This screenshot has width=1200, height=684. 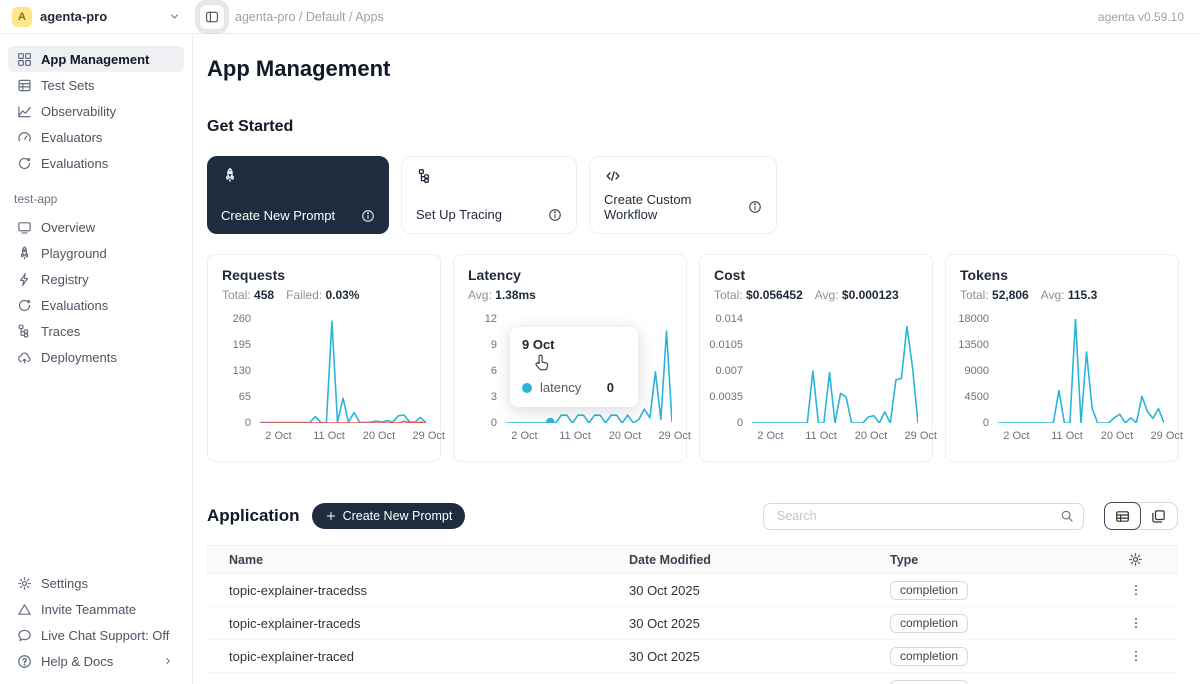 What do you see at coordinates (755, 207) in the screenshot?
I see `info-icon` at bounding box center [755, 207].